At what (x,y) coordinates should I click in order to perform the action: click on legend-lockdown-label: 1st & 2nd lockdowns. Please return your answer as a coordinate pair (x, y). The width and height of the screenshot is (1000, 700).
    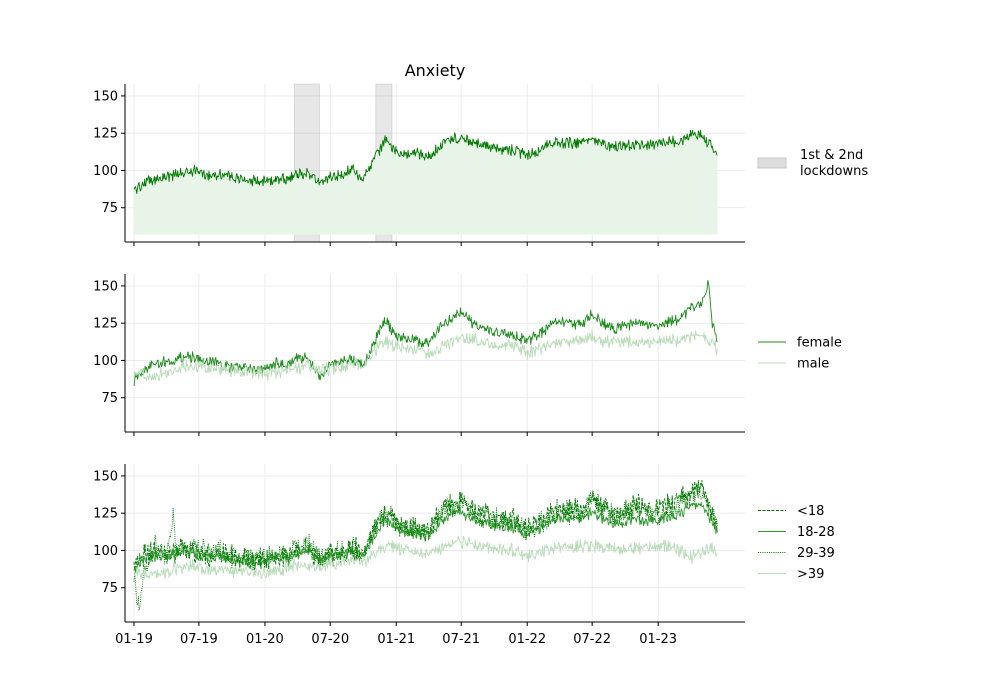
    Looking at the image, I should click on (834, 163).